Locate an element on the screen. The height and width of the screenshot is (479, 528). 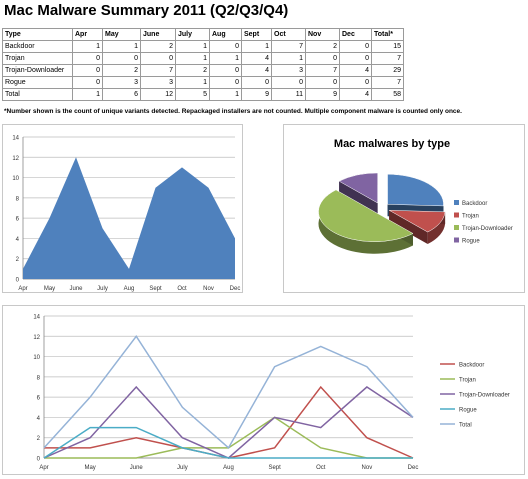
line-y-tick-label: 2 is located at coordinates (39, 439).